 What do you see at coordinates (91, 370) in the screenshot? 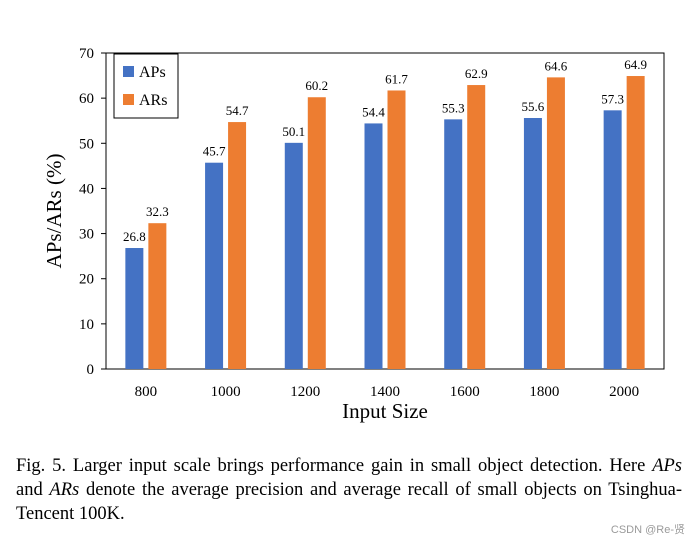
I see `y-tick-label: 0` at bounding box center [91, 370].